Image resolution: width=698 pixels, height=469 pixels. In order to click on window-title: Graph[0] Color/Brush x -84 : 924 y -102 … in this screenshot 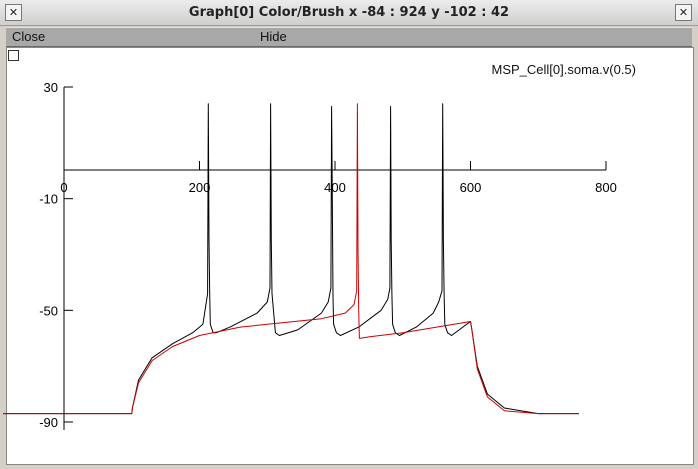, I will do `click(349, 12)`.